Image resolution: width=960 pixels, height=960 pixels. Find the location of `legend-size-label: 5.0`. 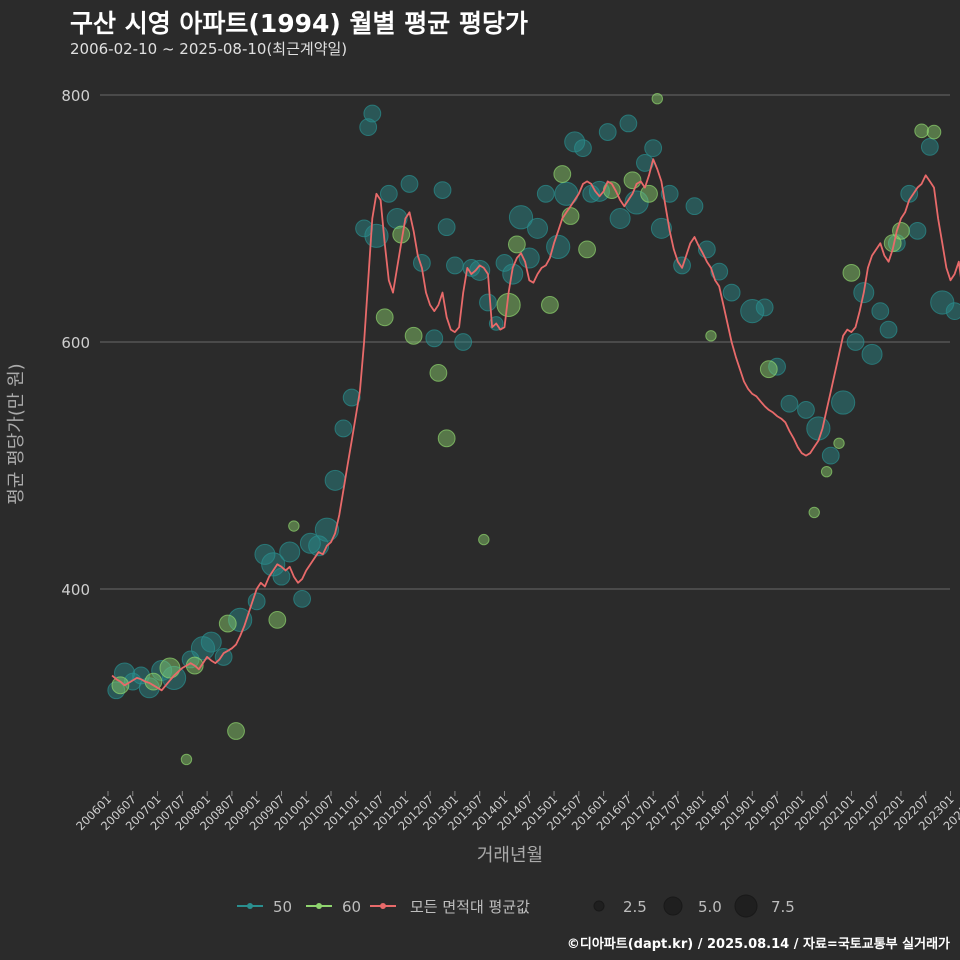

legend-size-label: 5.0 is located at coordinates (710, 907).